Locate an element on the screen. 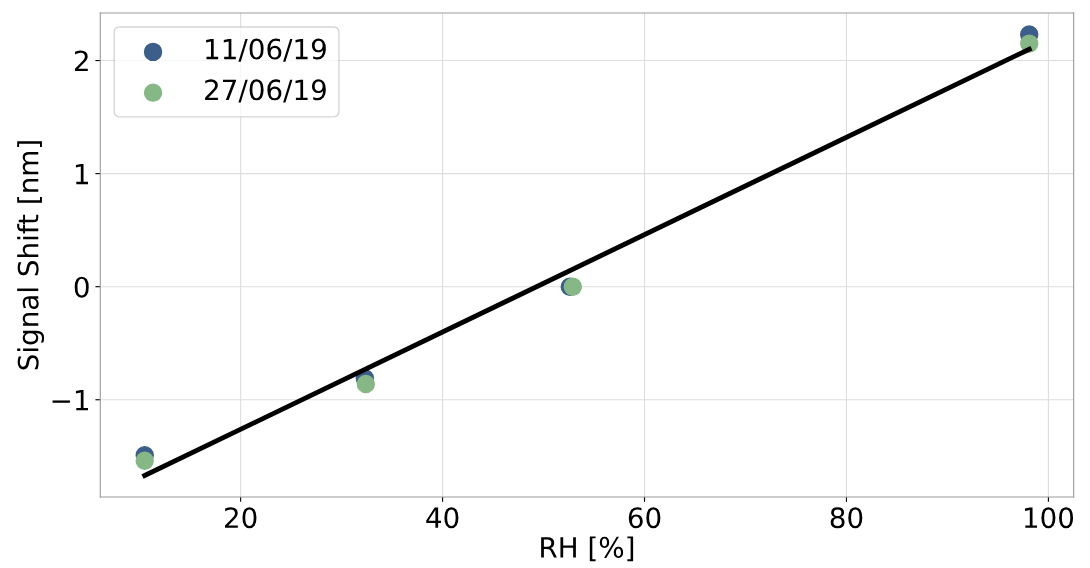 The height and width of the screenshot is (568, 1090). x-tick-label: 40 is located at coordinates (442, 518).